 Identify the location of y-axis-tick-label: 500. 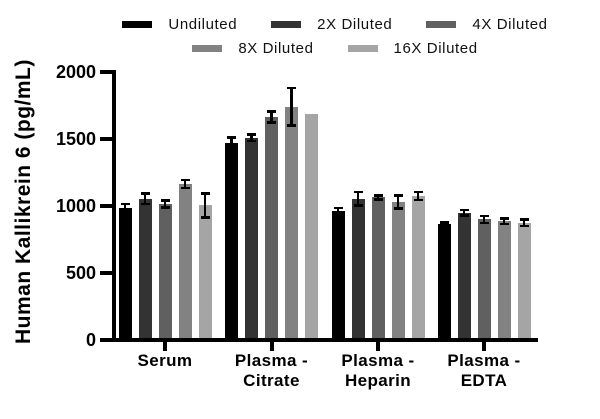
(80, 273).